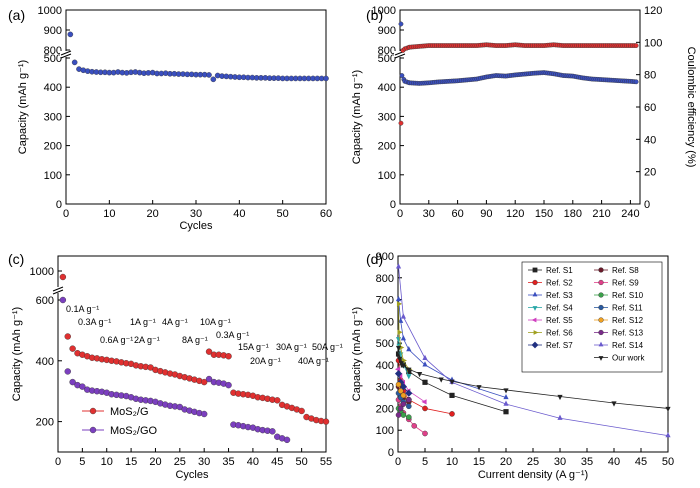  What do you see at coordinates (291, 347) in the screenshot?
I see `rate-annotation: 30A g⁻¹` at bounding box center [291, 347].